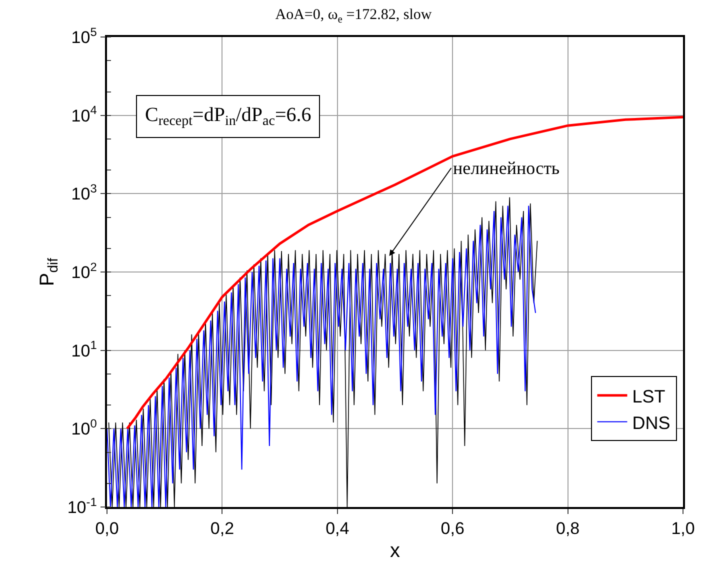  What do you see at coordinates (84, 192) in the screenshot?
I see `y-tick-label: 10$^{3}$` at bounding box center [84, 192].